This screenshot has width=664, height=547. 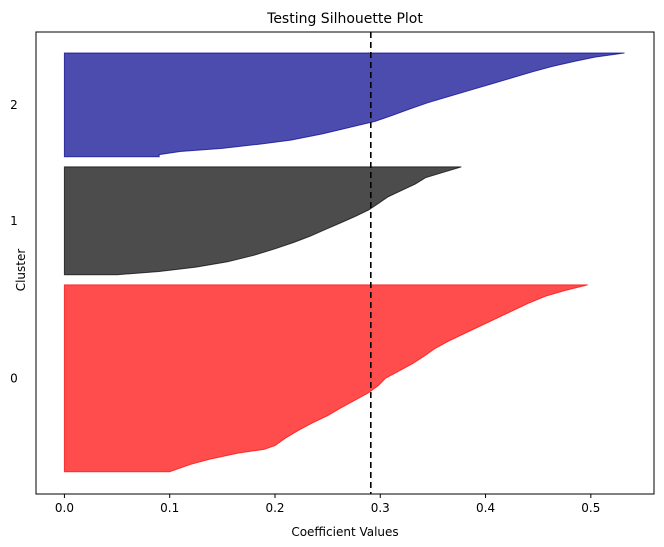 What do you see at coordinates (380, 508) in the screenshot?
I see `x-tick-label: 0.3` at bounding box center [380, 508].